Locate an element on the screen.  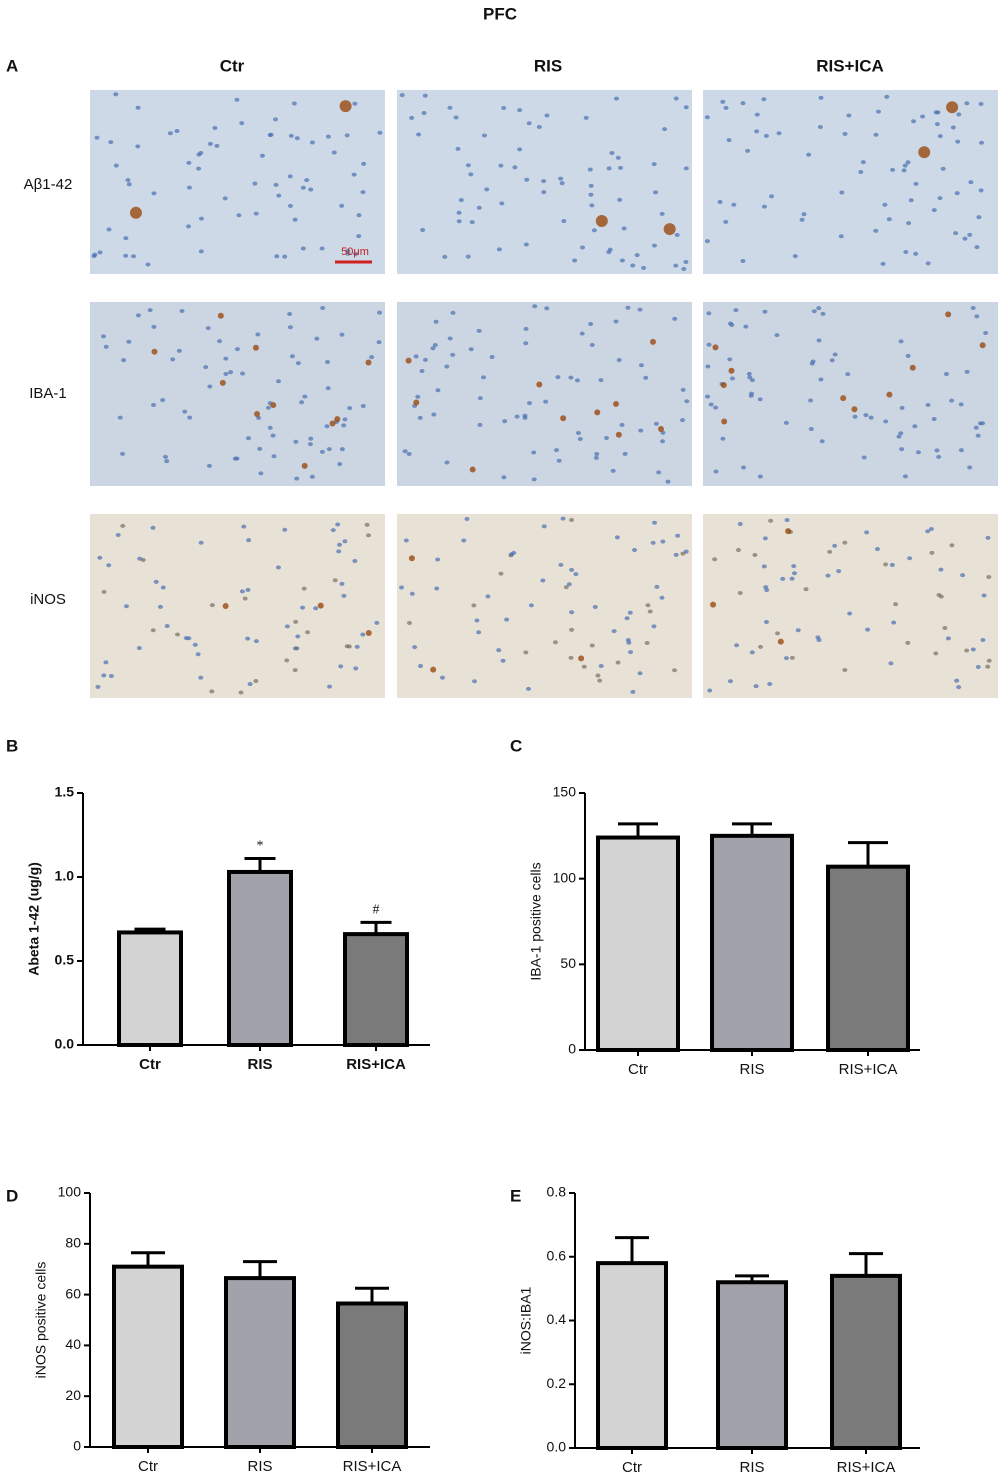
bar is located at coordinates (866, 1361).